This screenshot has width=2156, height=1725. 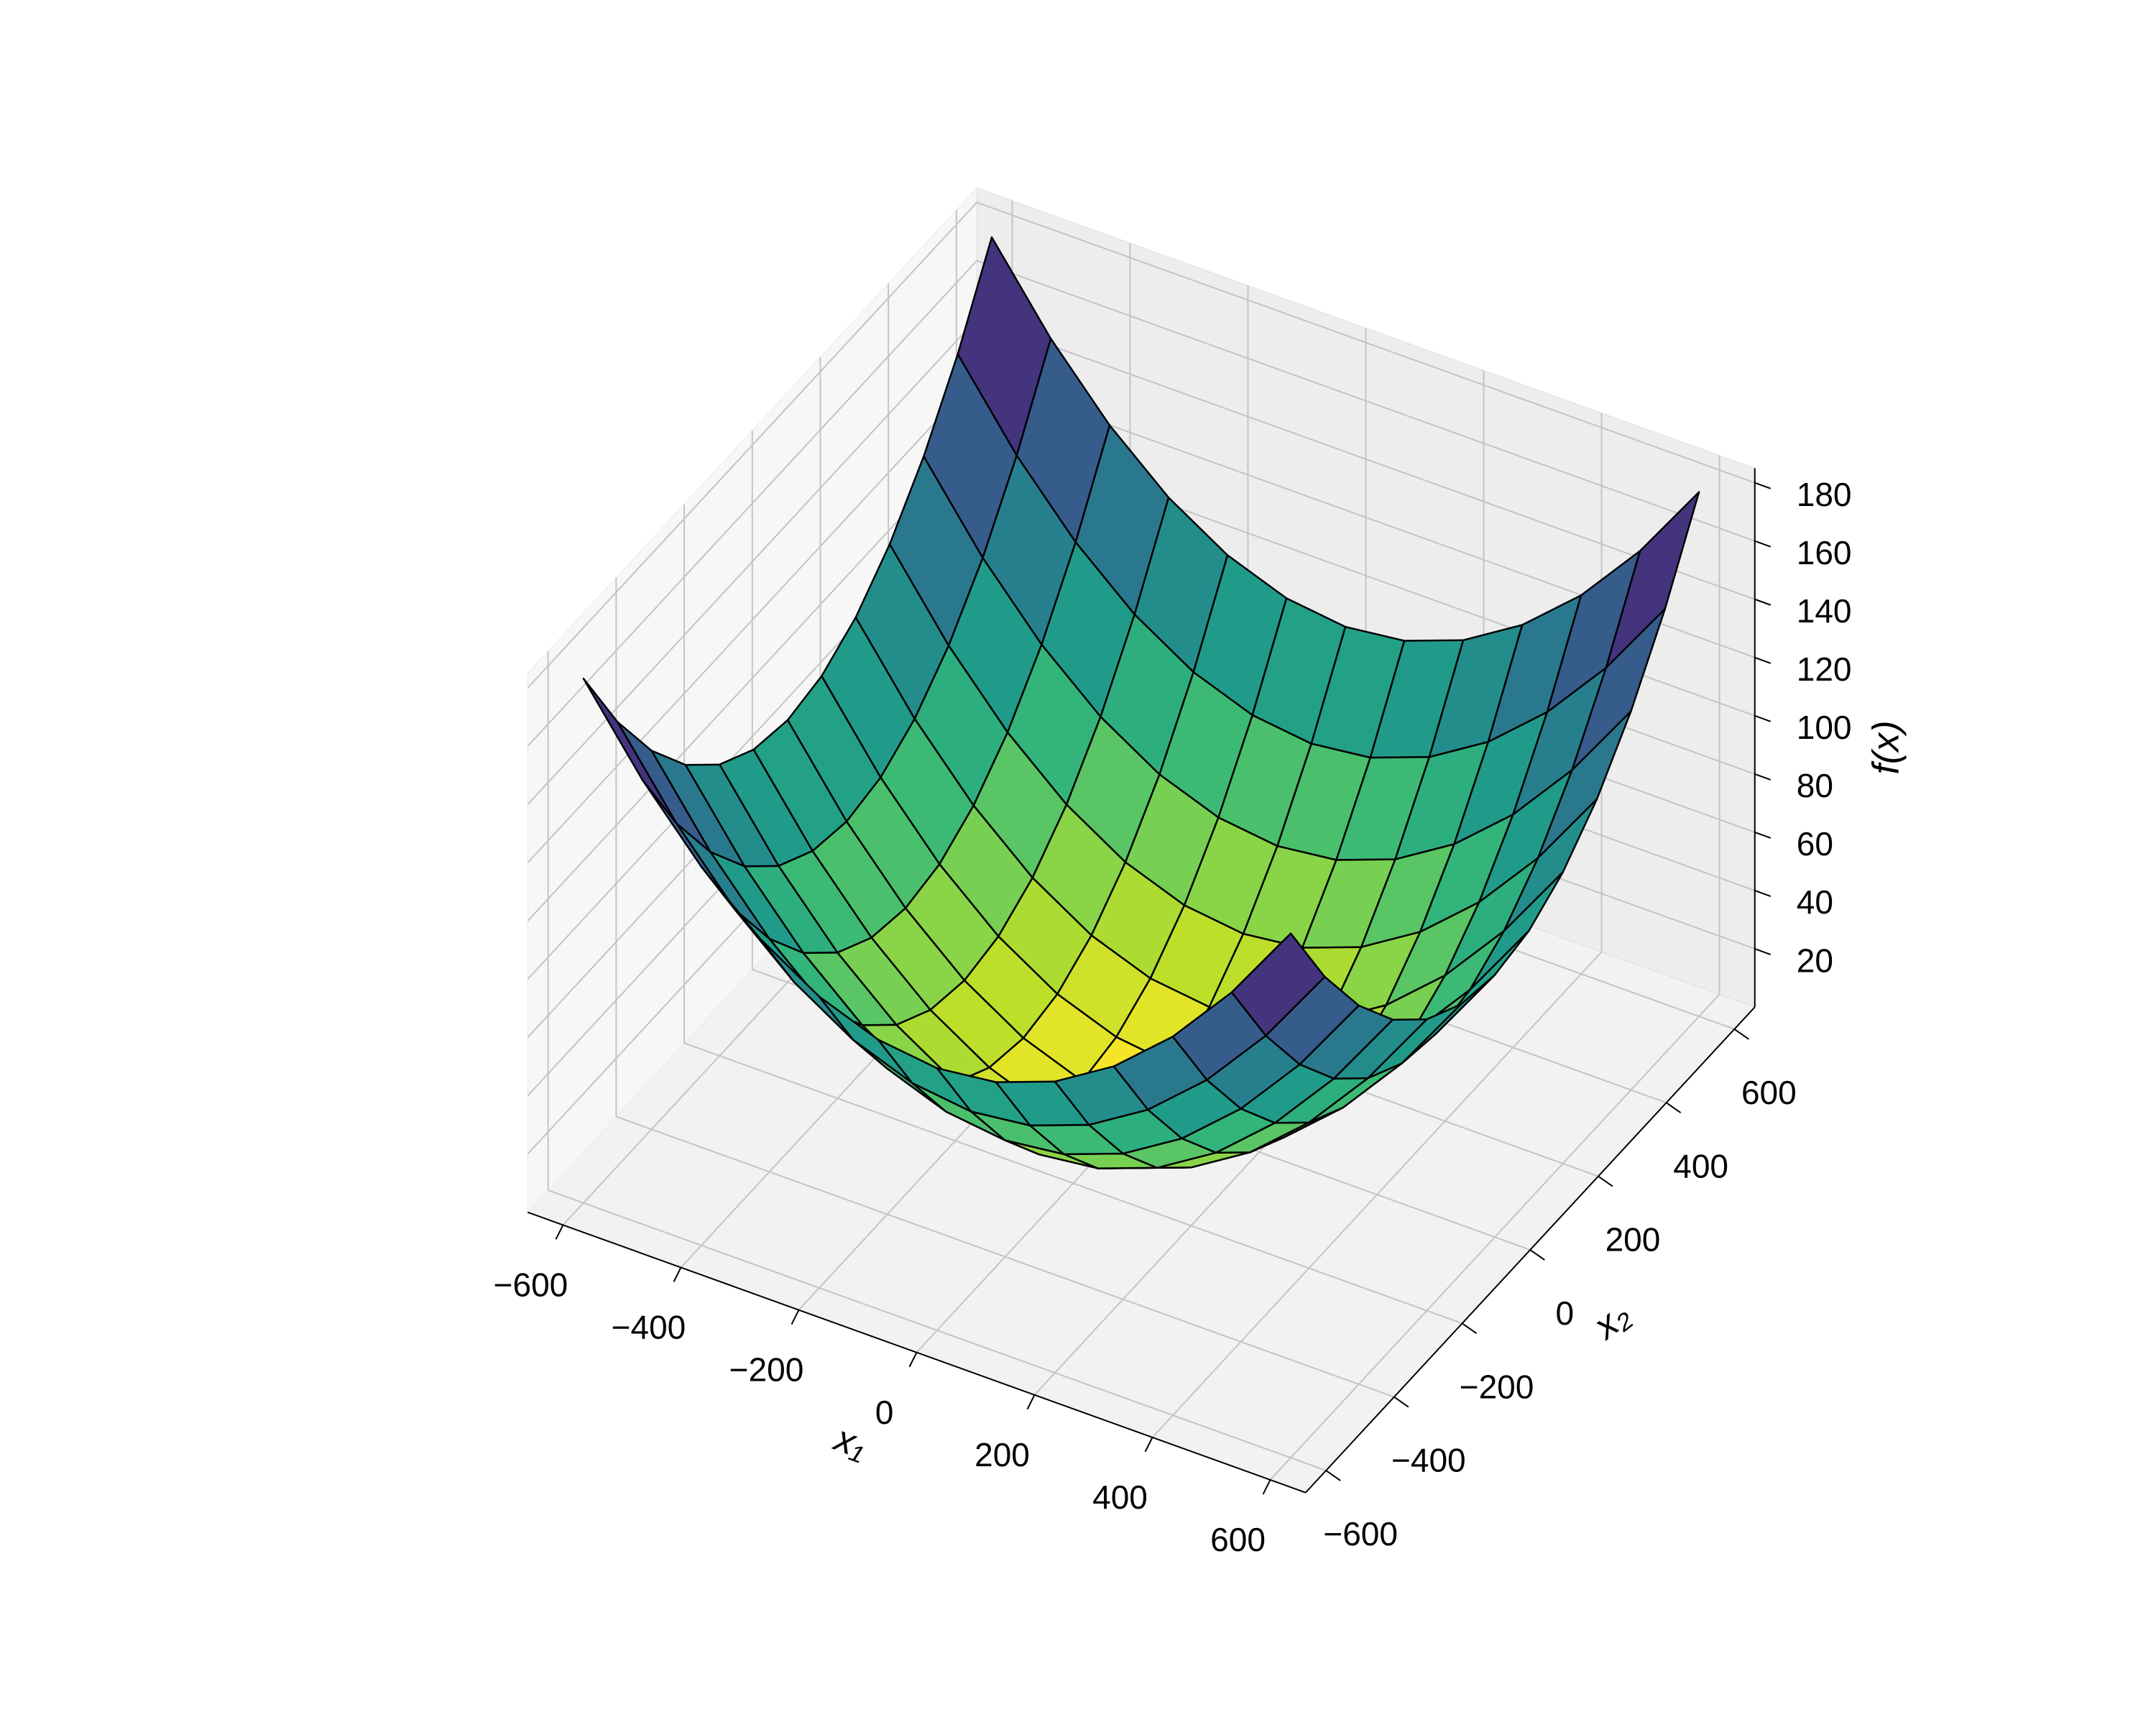 I want to click on x-tick-label: −400, so click(x=649, y=1327).